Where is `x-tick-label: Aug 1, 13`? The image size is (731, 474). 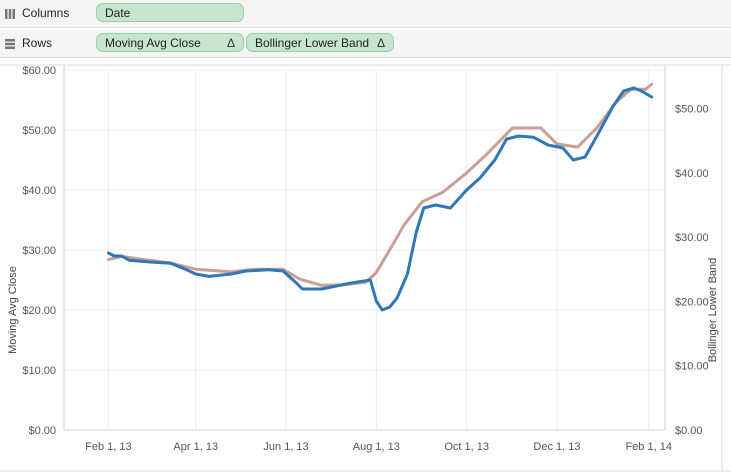
x-tick-label: Aug 1, 13 is located at coordinates (376, 447).